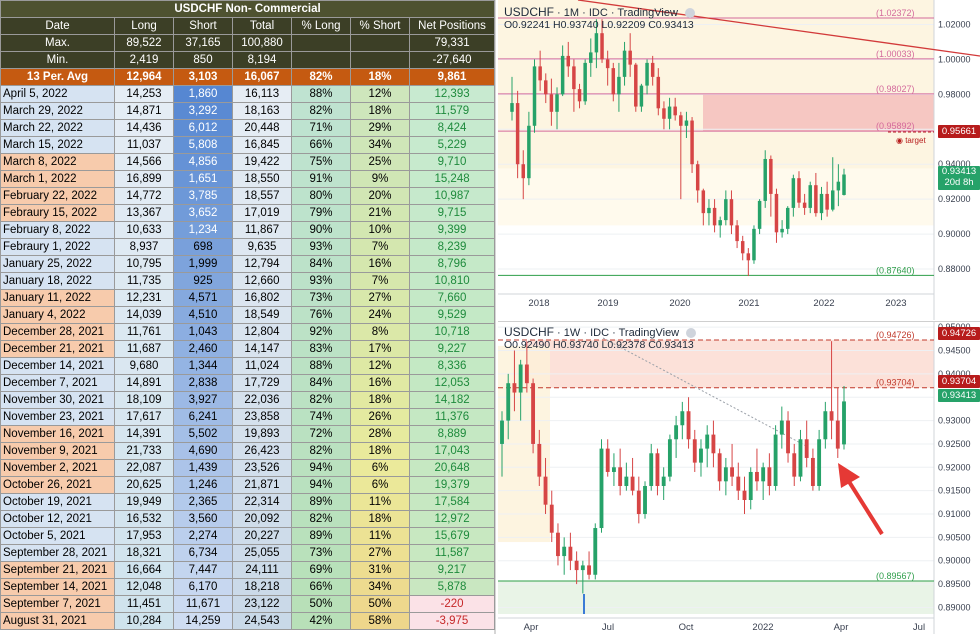  I want to click on cell-date: April 5, 2022, so click(57, 94).